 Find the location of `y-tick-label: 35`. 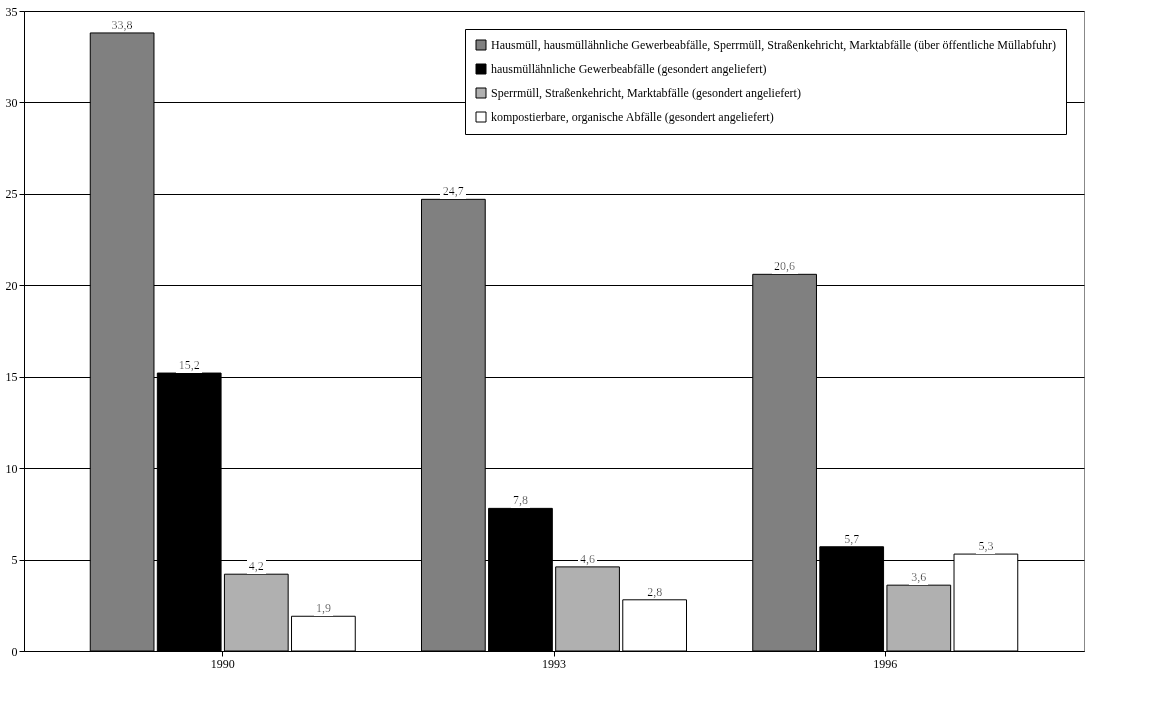

y-tick-label: 35 is located at coordinates (11, 11).